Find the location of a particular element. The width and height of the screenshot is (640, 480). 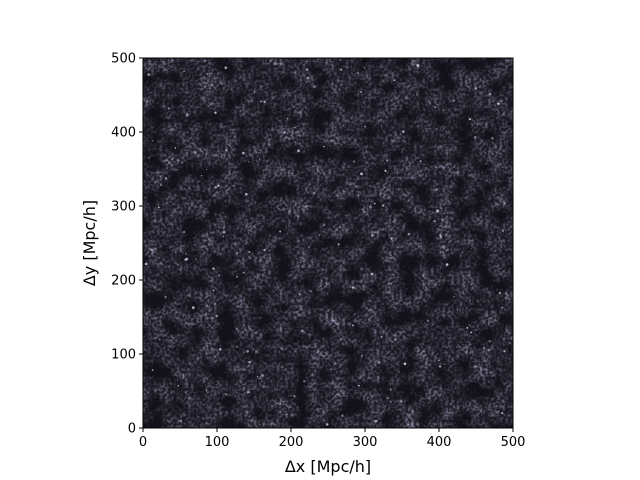

x-tick-label: 400 is located at coordinates (439, 442).